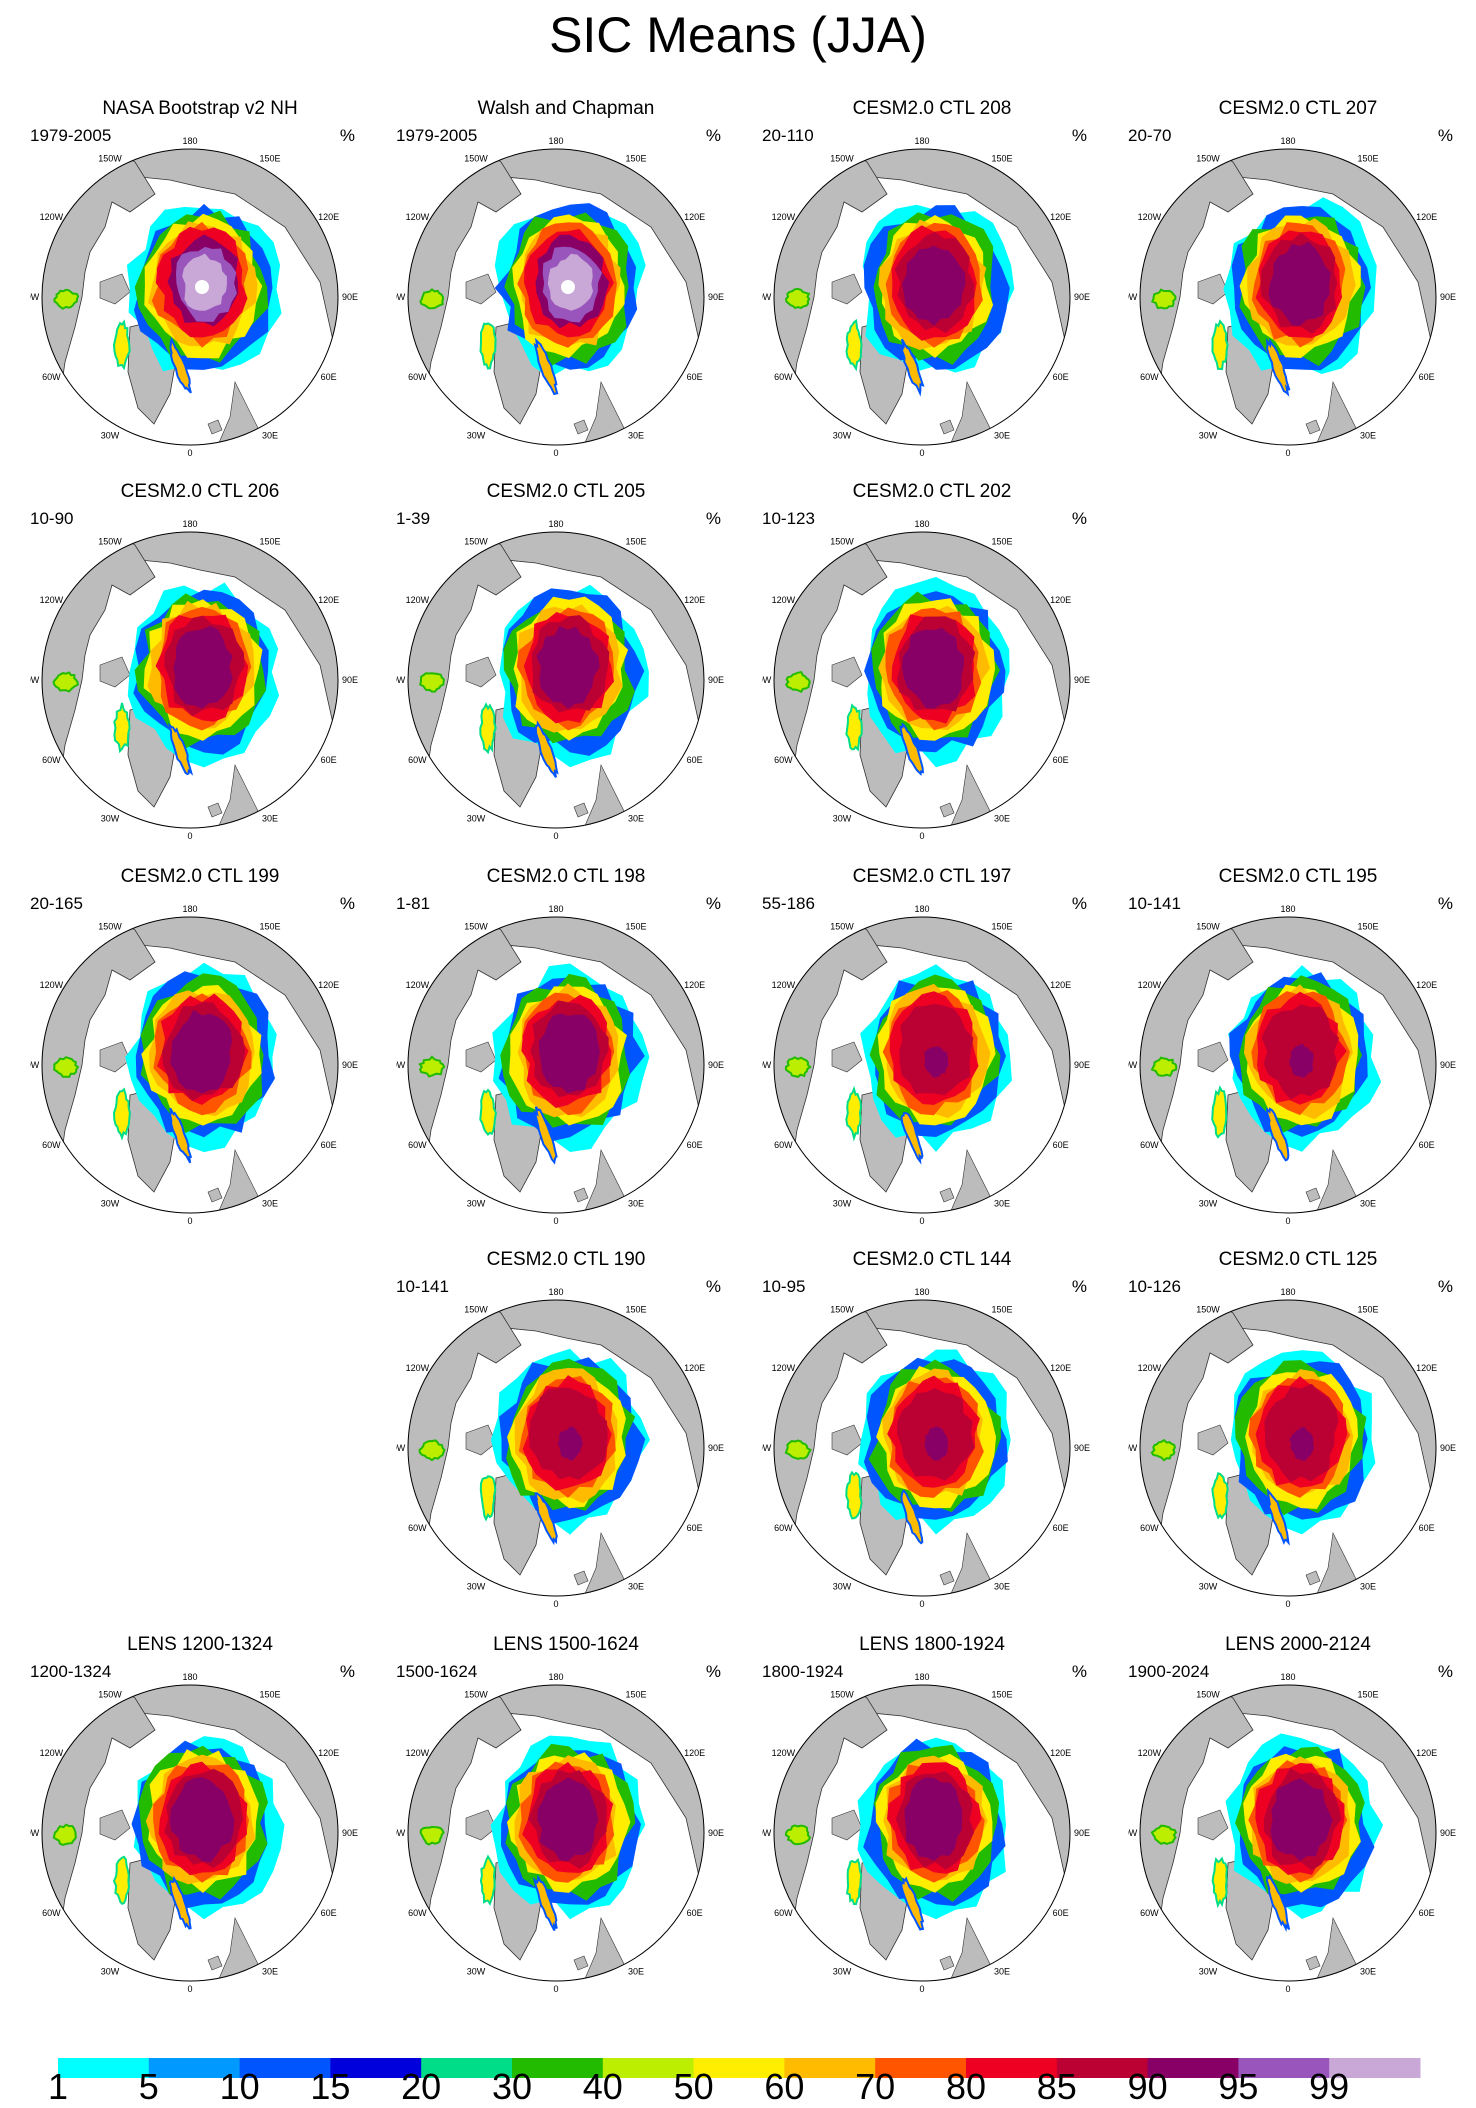  Describe the element at coordinates (1292, 1833) in the screenshot. I see `polar-map: 180 150E 120E 90E 60E 30E 0 30W 60W 90W 120W 150W` at that location.